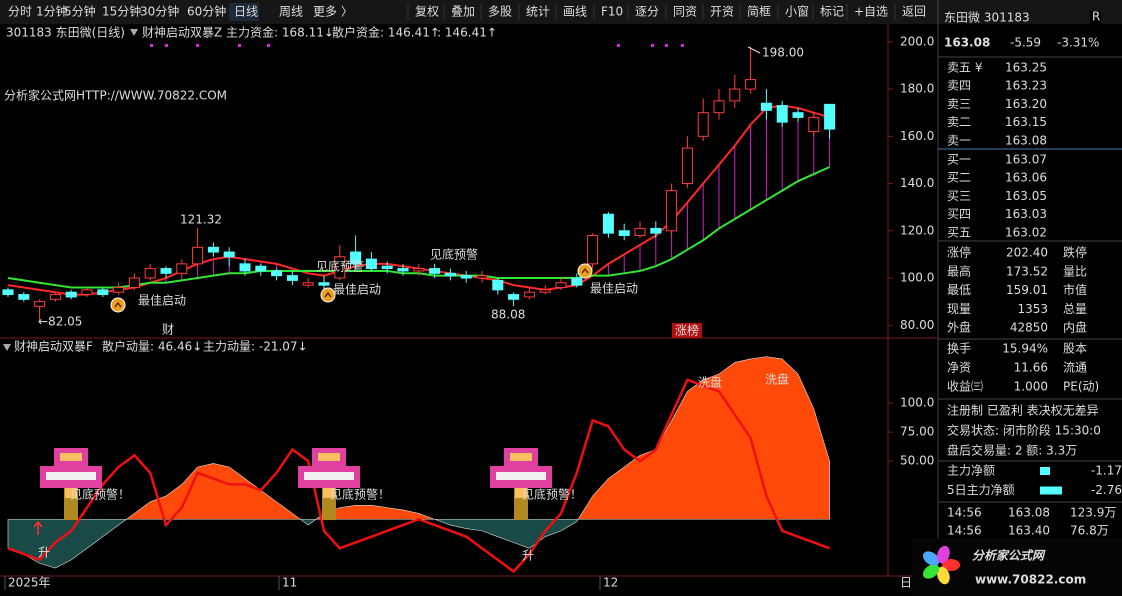  Describe the element at coordinates (329, 476) in the screenshot. I see `figure-belt` at that location.